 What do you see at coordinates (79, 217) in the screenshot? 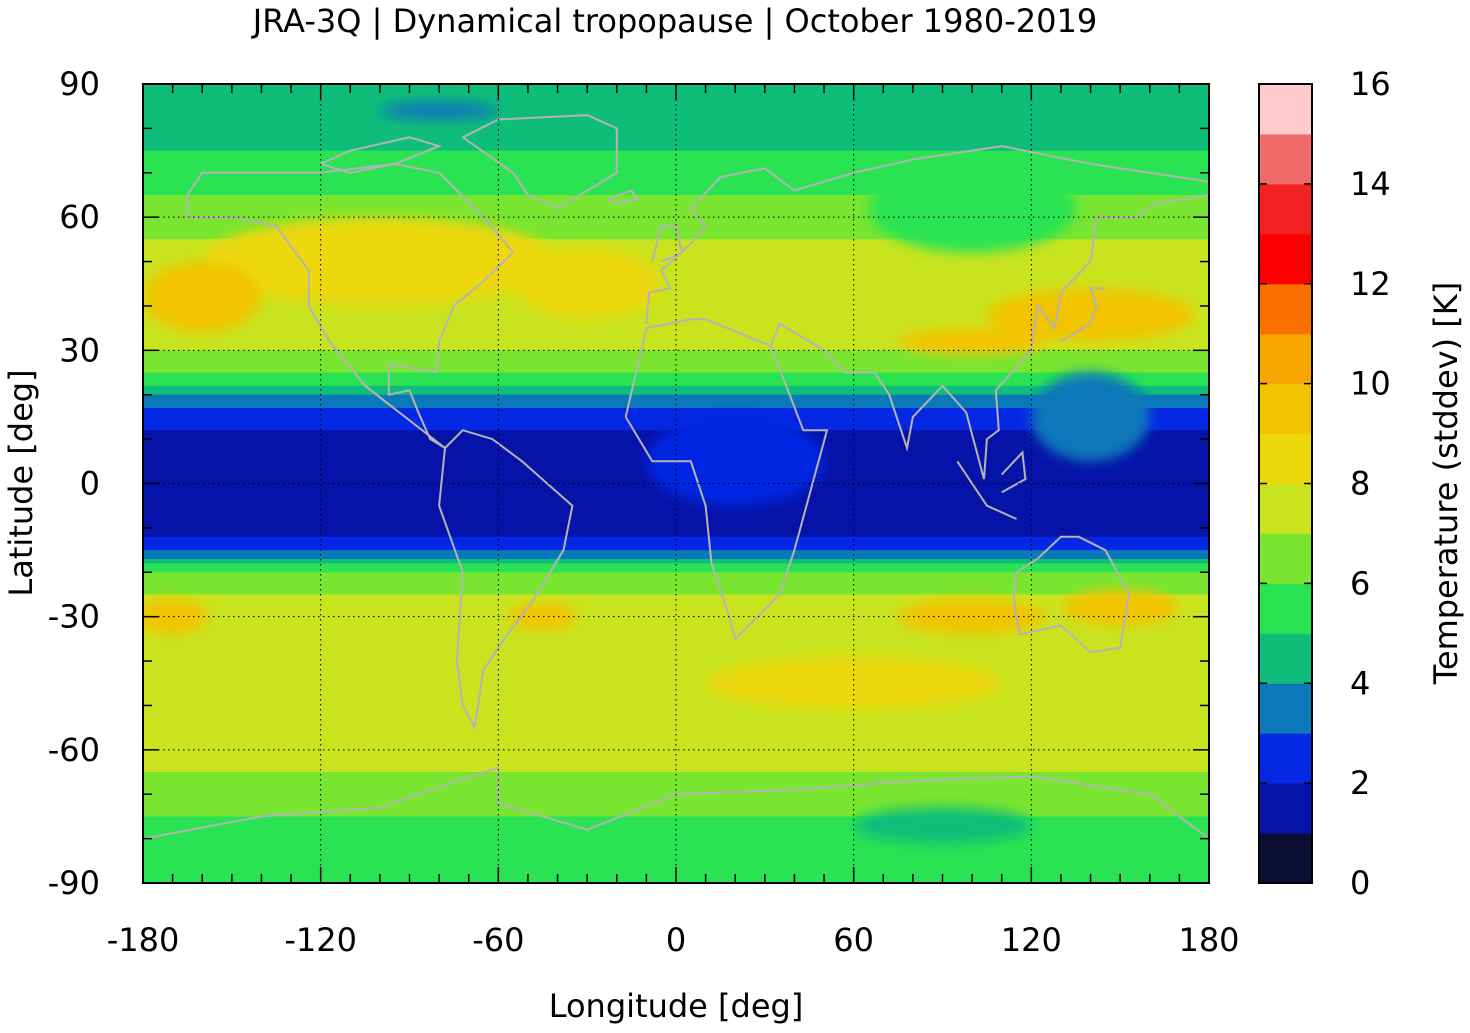
I see `y-tick-label: 60` at bounding box center [79, 217].